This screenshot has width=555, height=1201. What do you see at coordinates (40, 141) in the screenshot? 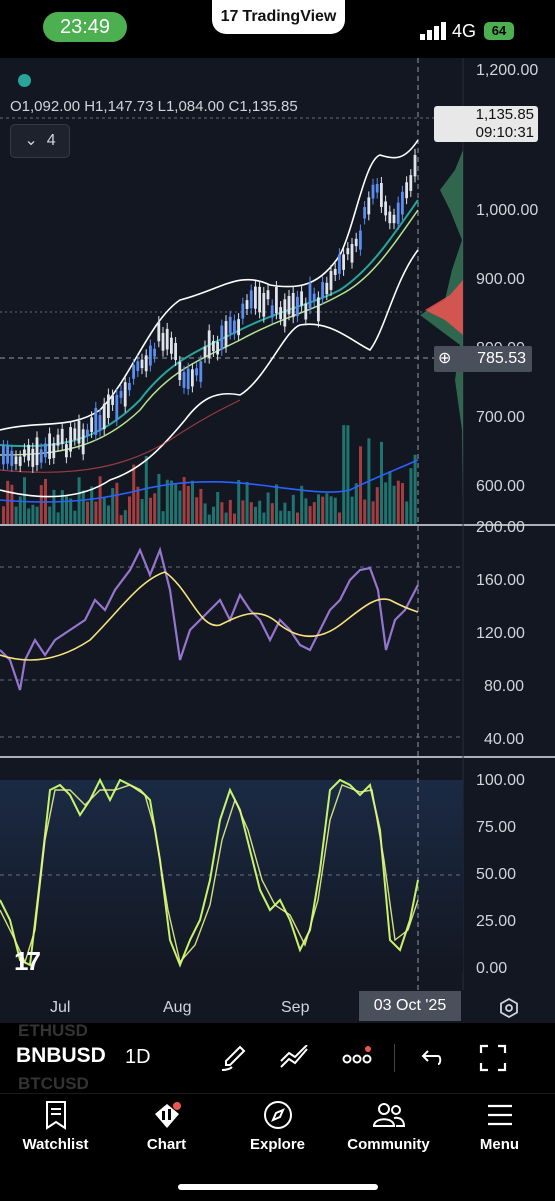
I see `indicators-toggle-button: ⌄ 4` at bounding box center [40, 141].